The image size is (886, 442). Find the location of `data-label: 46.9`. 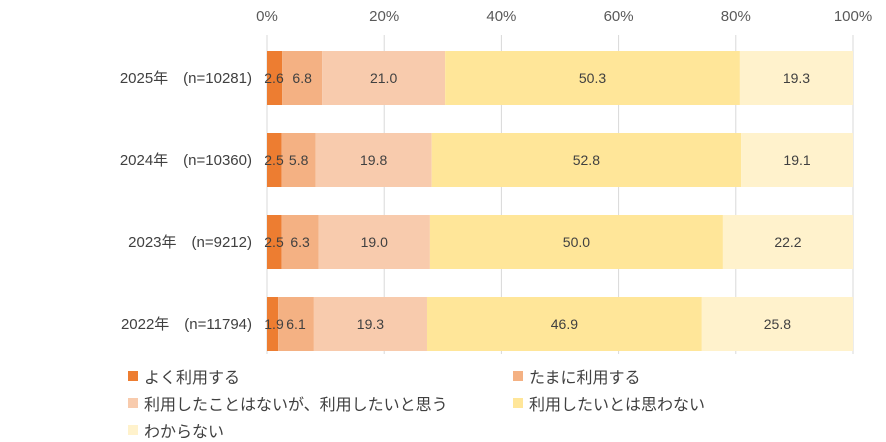

data-label: 46.9 is located at coordinates (564, 324).